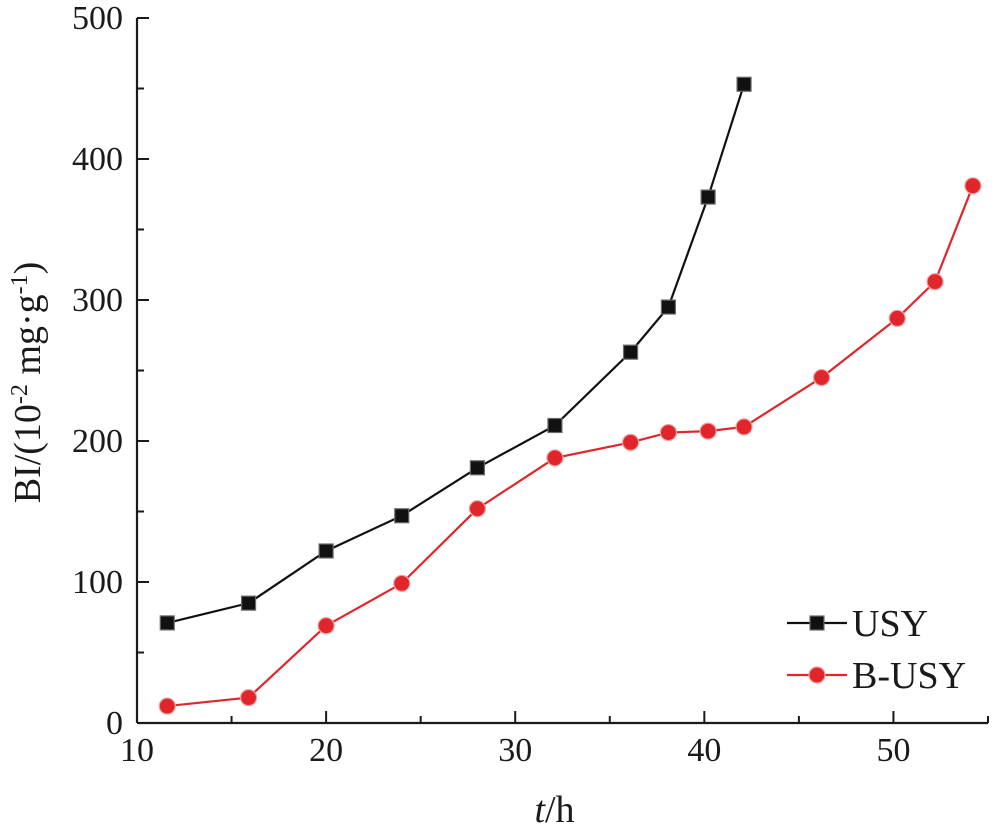 This screenshot has height=833, width=1000. I want to click on legend-marker-usy, so click(817, 623).